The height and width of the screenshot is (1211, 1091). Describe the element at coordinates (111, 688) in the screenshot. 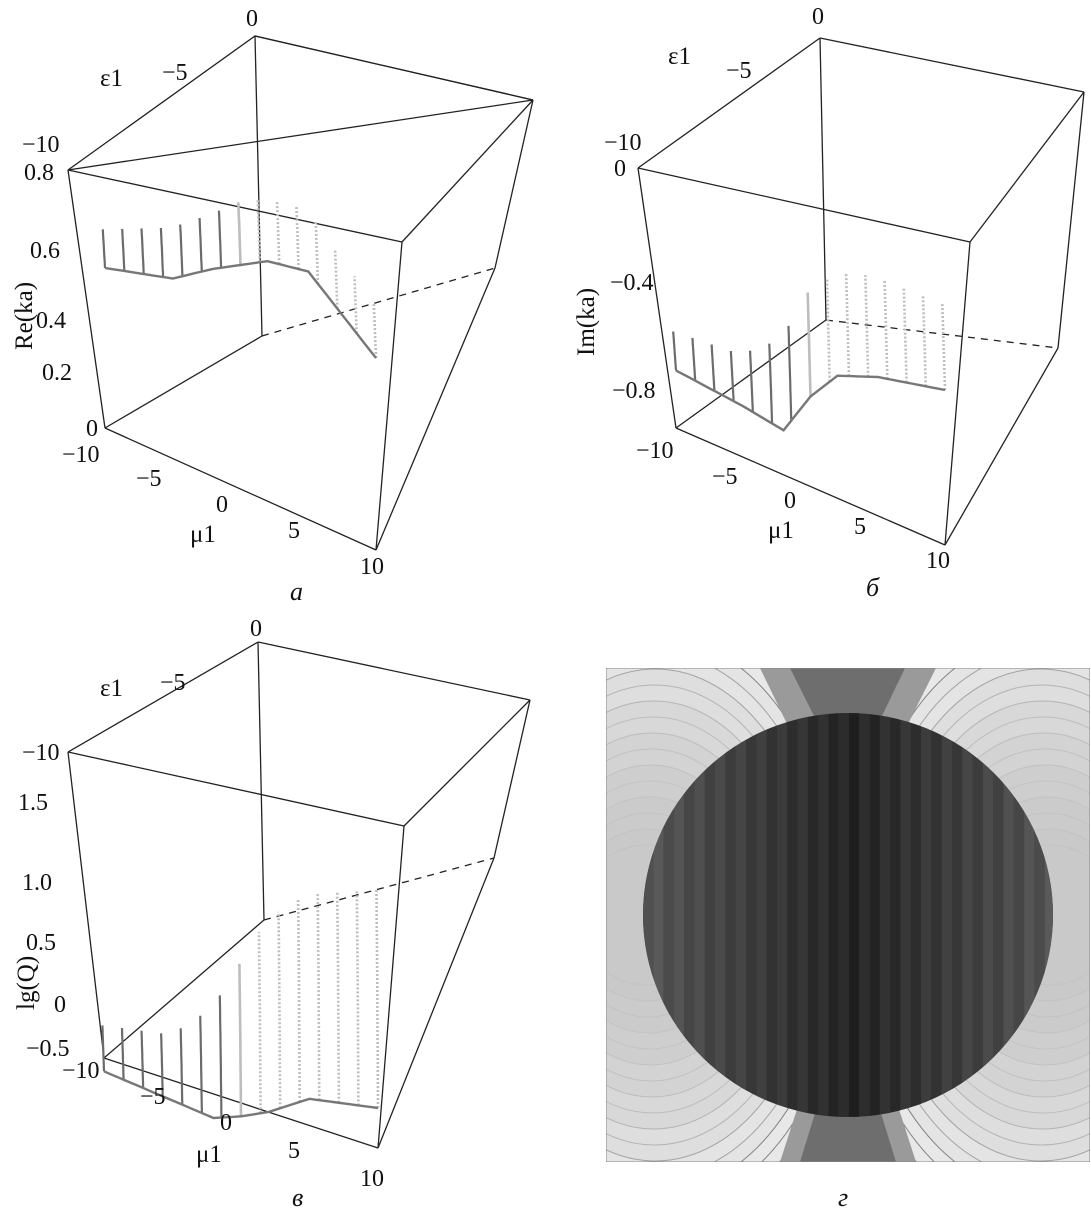

I see `eps-axis-label: ε1` at that location.